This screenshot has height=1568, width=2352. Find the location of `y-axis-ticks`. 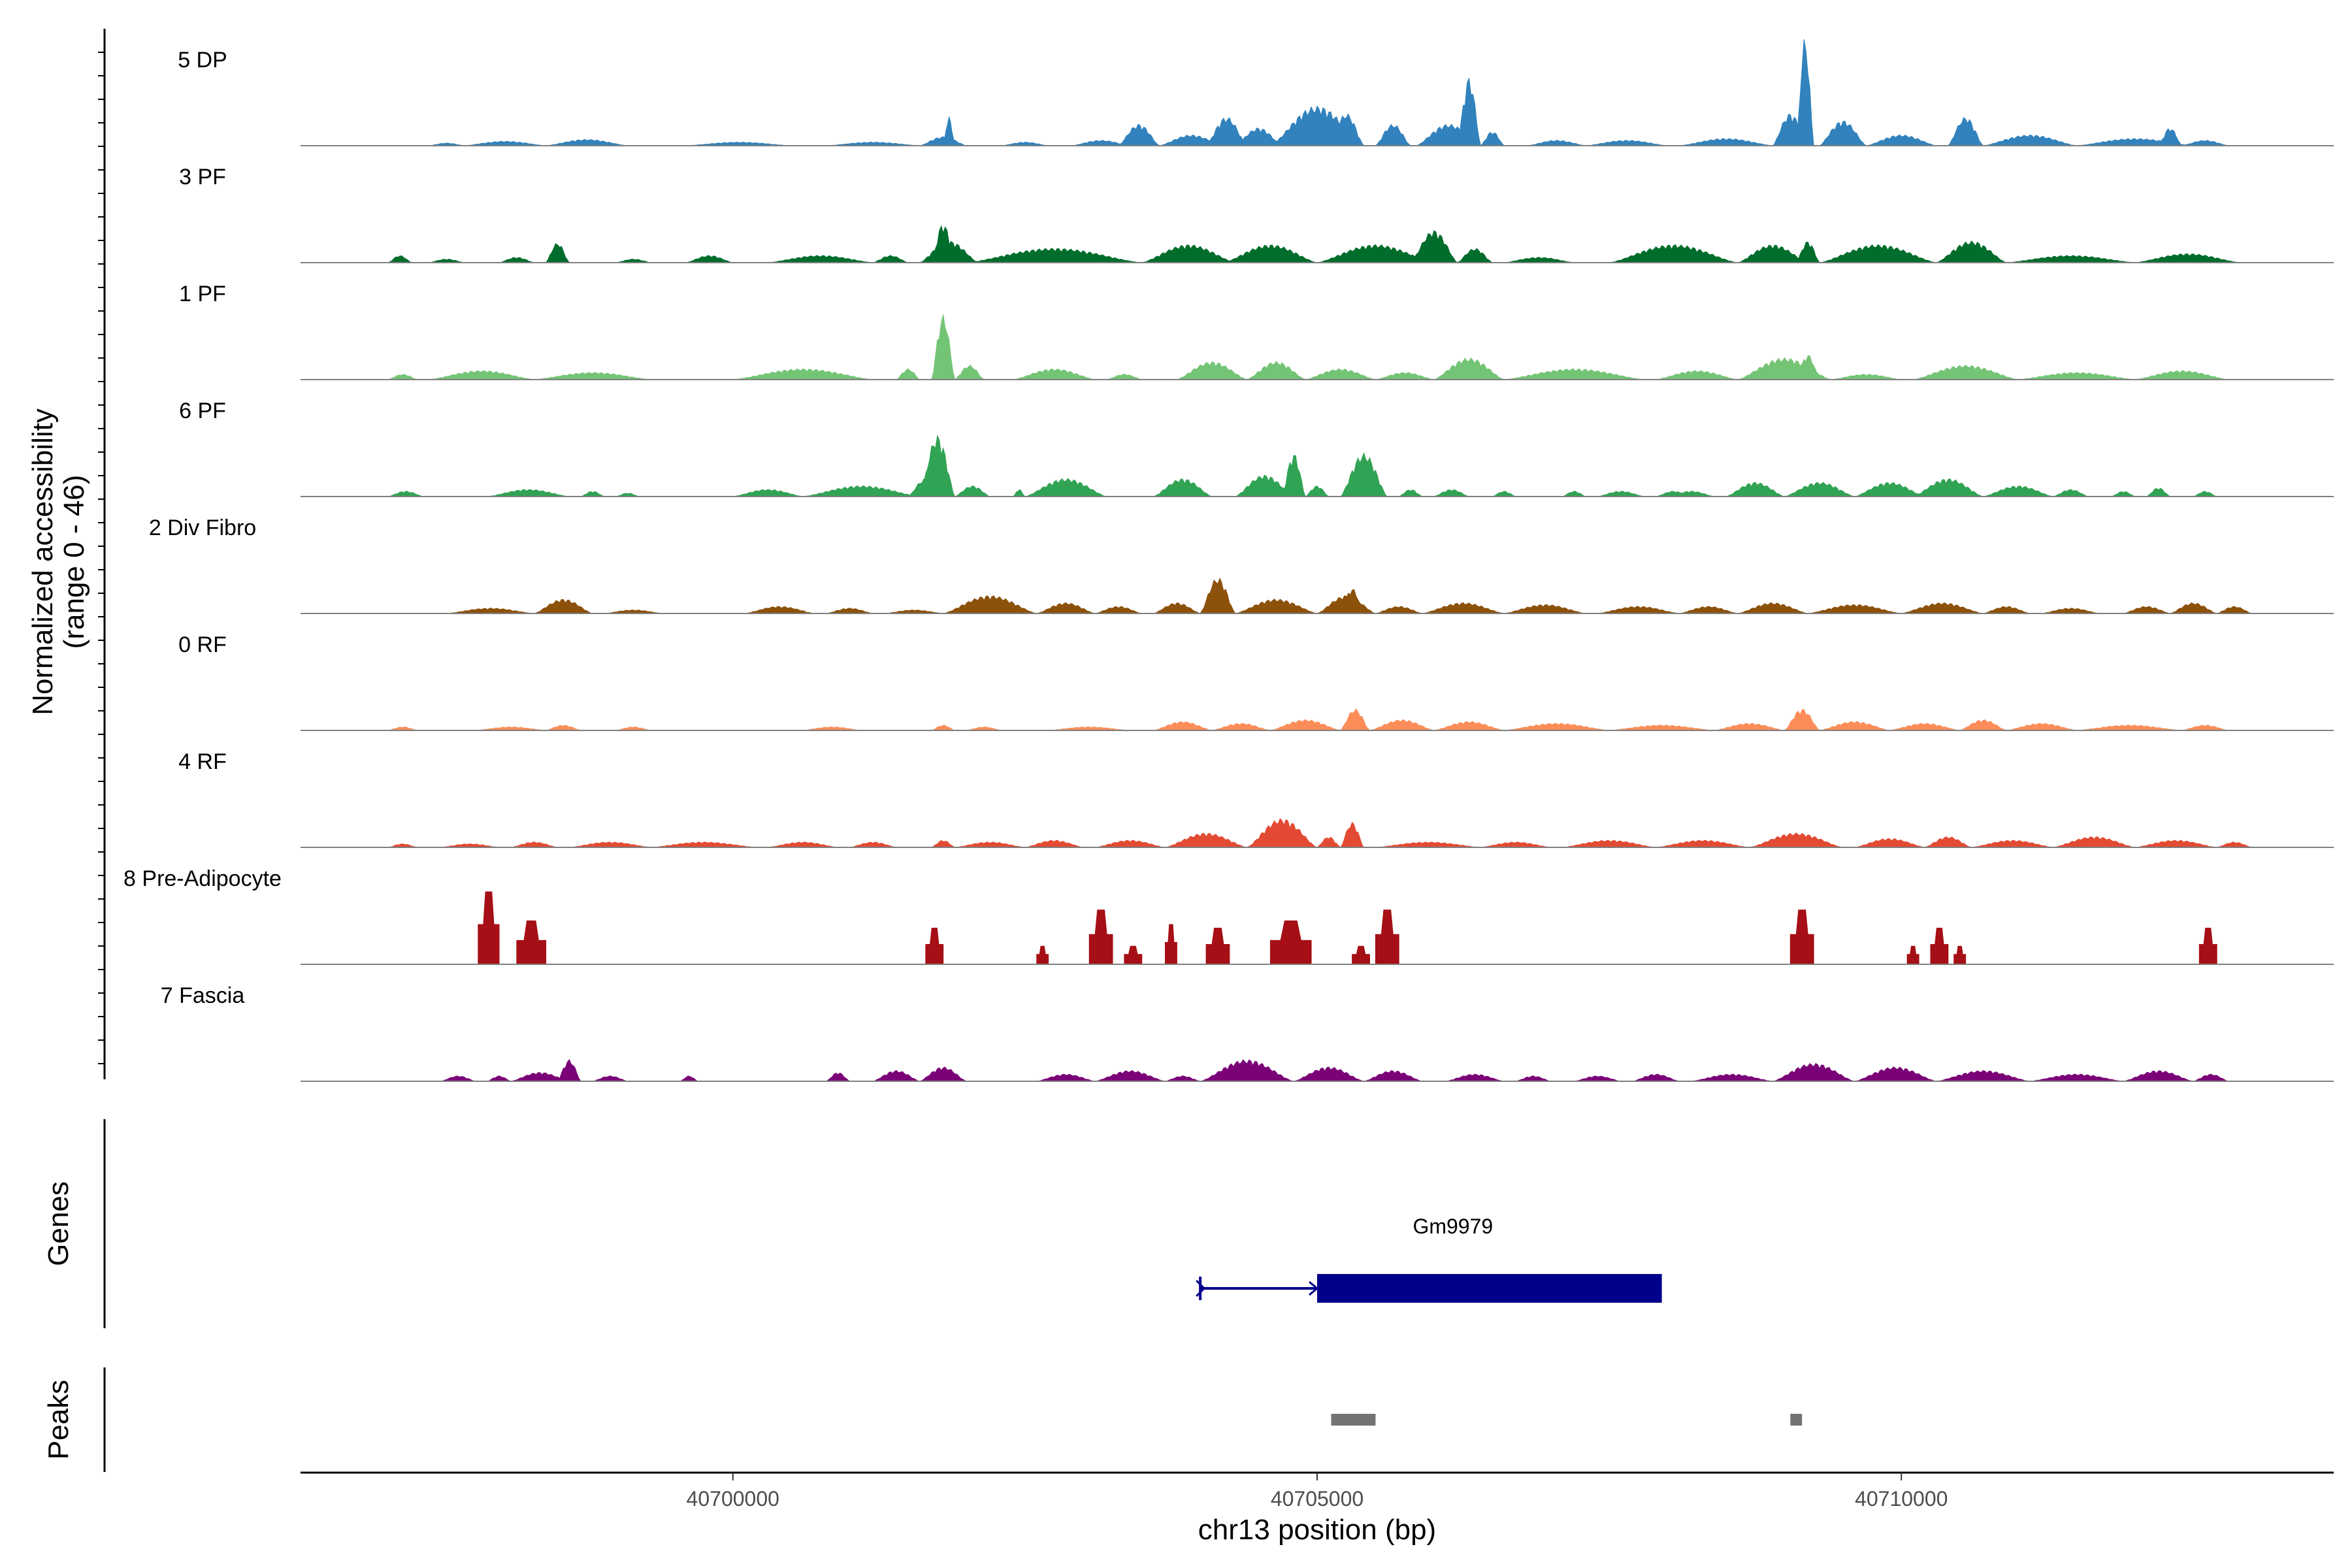

y-axis-ticks is located at coordinates (101, 558).